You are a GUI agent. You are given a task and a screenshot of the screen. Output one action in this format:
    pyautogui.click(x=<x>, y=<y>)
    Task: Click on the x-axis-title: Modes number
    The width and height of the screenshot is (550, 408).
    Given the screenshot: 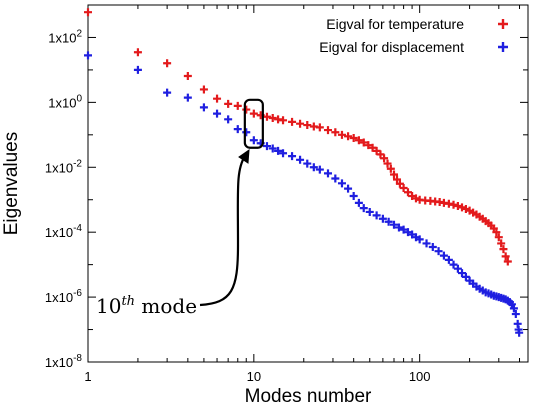 What is the action you would take?
    pyautogui.click(x=308, y=396)
    